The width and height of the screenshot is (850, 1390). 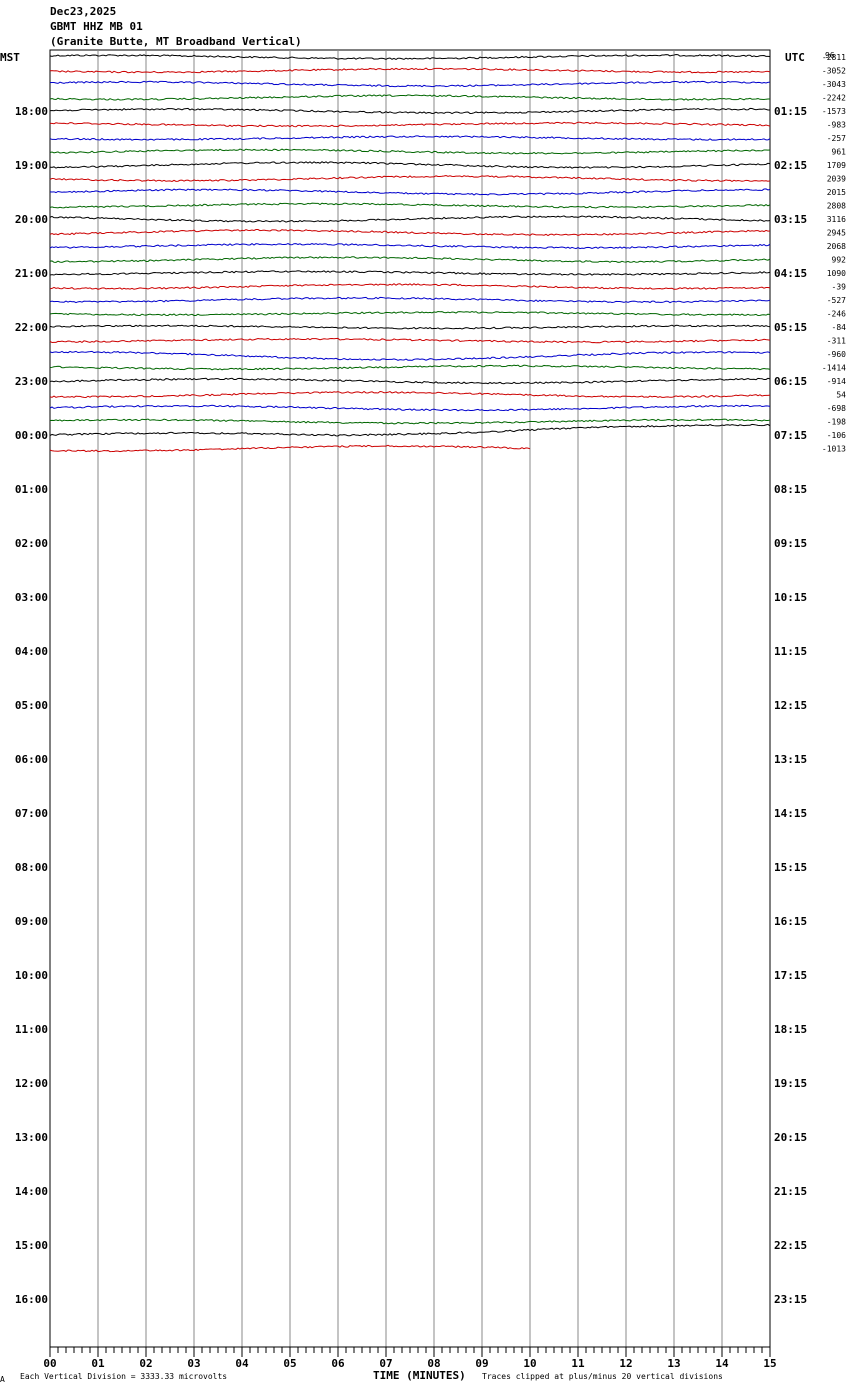 I want to click on right-hour-label: 14:15, so click(x=790, y=813).